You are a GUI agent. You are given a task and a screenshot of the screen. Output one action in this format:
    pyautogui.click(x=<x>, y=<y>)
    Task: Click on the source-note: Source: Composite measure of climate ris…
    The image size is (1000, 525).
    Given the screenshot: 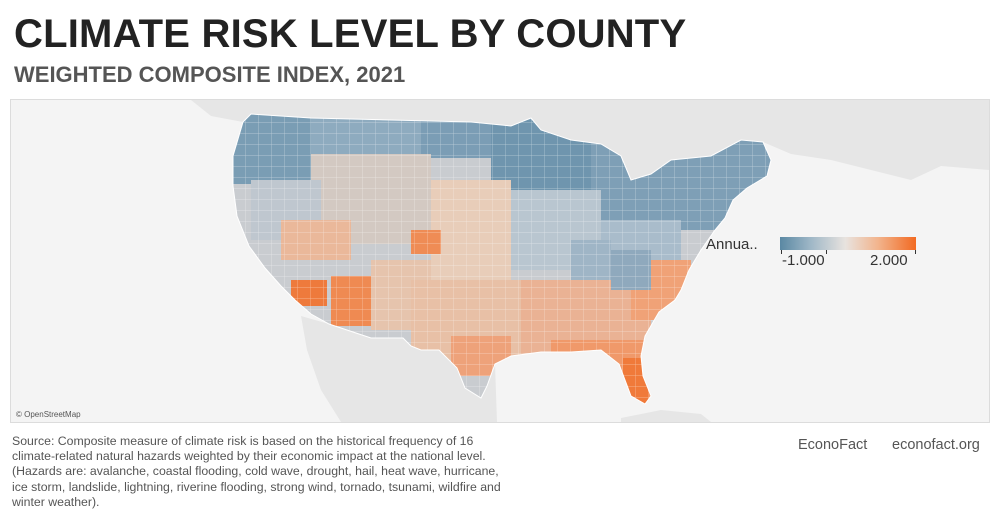 What is the action you would take?
    pyautogui.click(x=256, y=471)
    